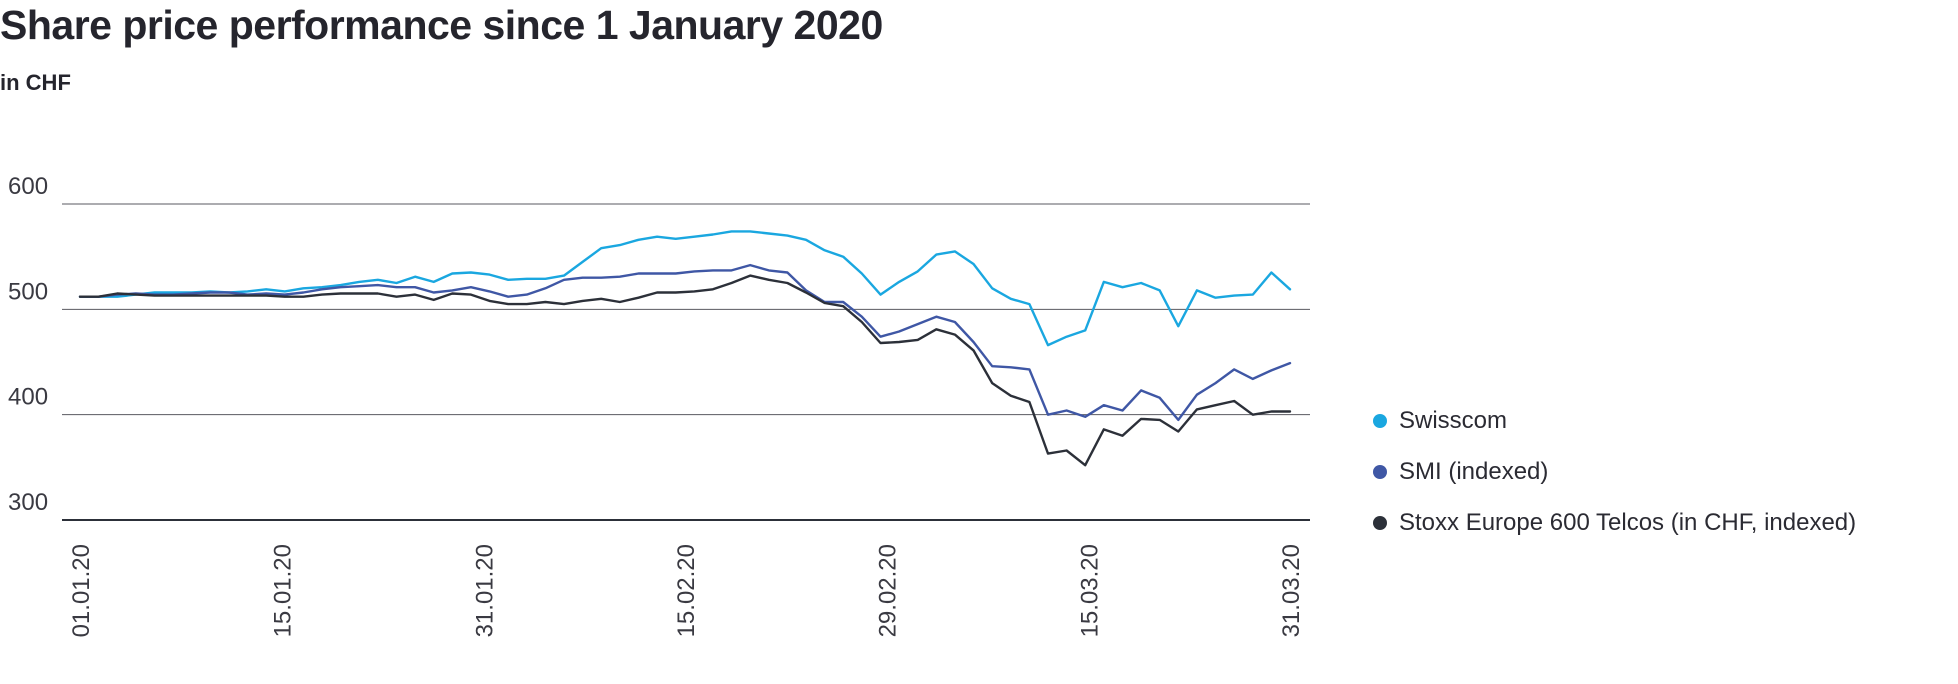 The height and width of the screenshot is (684, 1958). What do you see at coordinates (888, 590) in the screenshot?
I see `x-tick-label-4: 29.02.20` at bounding box center [888, 590].